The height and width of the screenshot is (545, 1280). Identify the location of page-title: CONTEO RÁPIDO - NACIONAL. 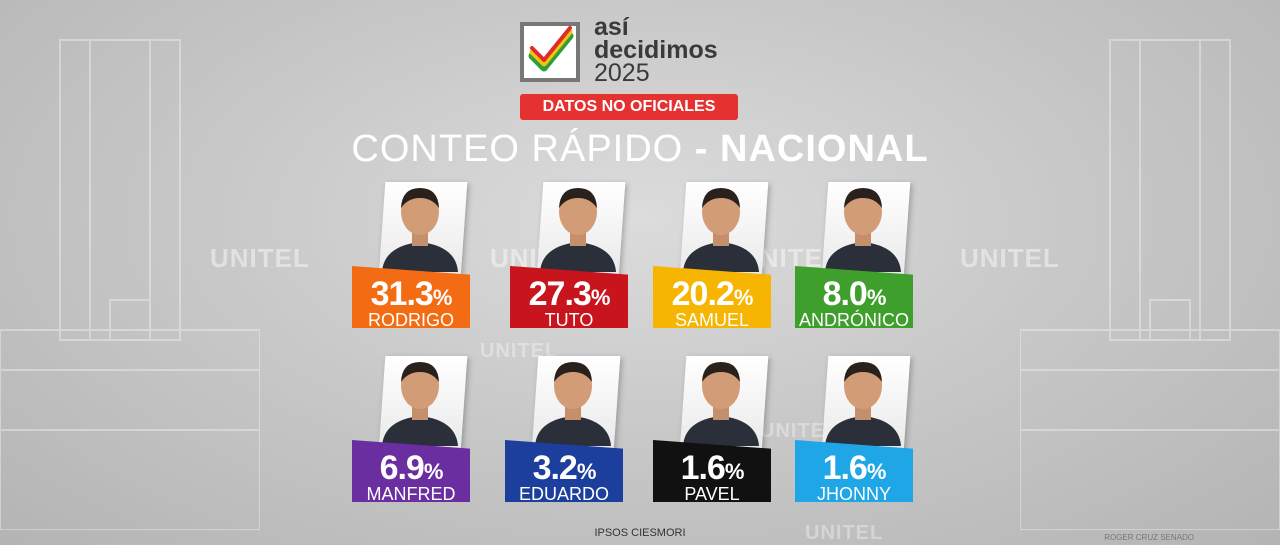
(640, 149).